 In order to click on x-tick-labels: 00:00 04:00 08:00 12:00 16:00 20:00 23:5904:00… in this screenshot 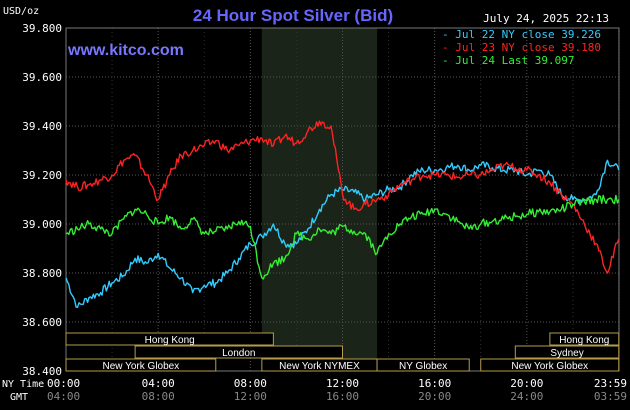, I will do `click(337, 390)`.